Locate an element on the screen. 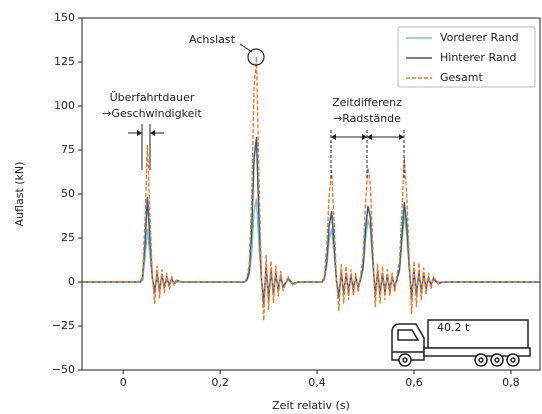  x-tick-label: 0,4 is located at coordinates (317, 382).